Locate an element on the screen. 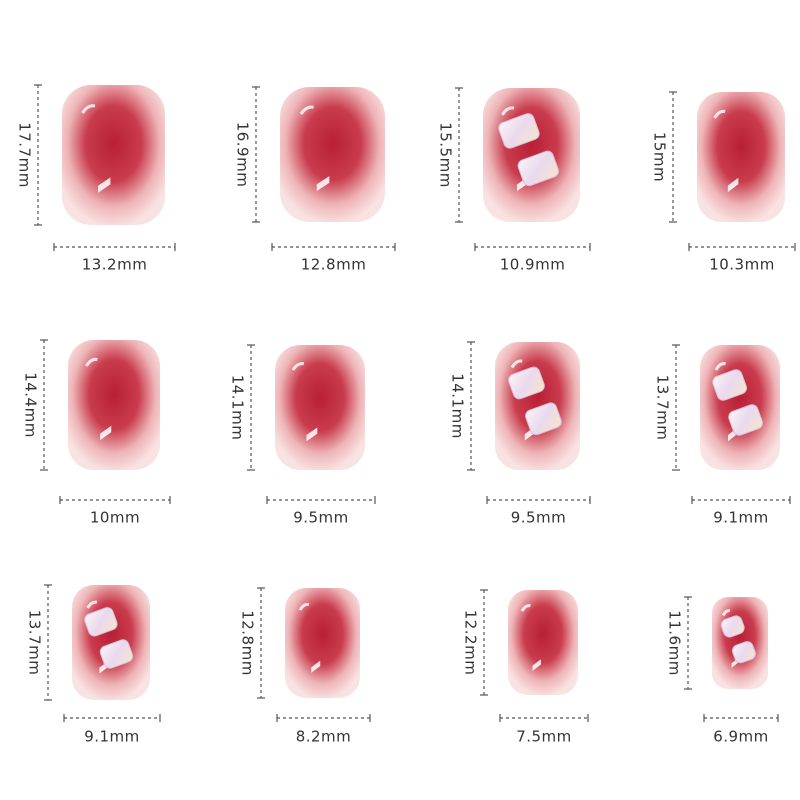 Image resolution: width=800 pixels, height=800 pixels. width-label: 8.2mm is located at coordinates (324, 737).